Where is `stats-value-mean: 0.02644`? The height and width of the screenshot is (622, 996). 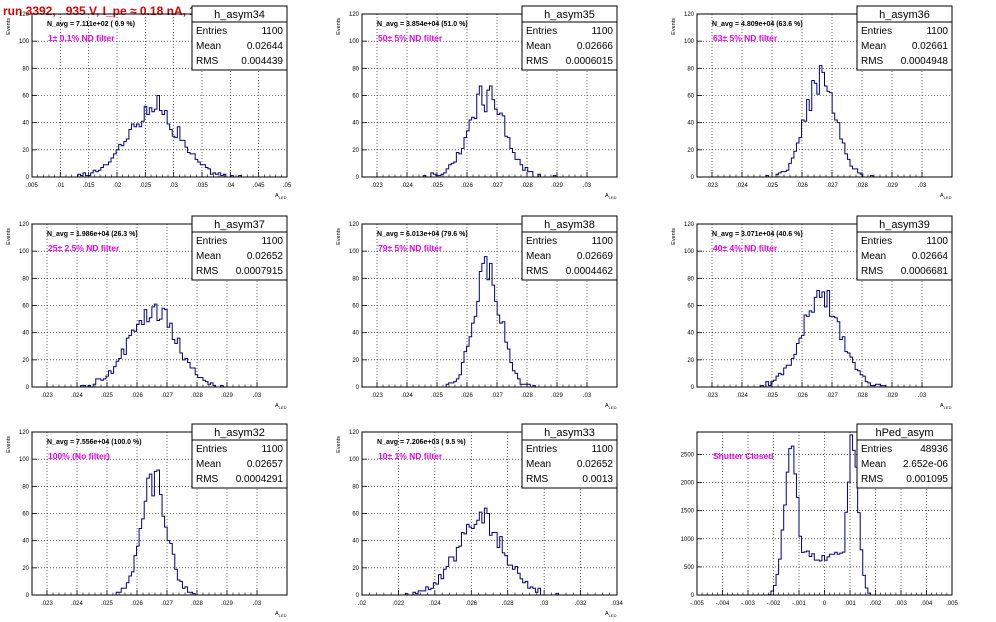
stats-value-mean: 0.02644 is located at coordinates (265, 46).